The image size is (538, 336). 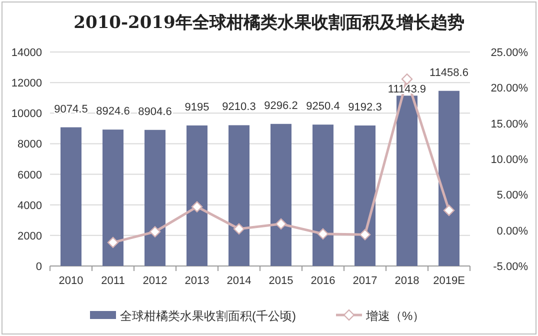 I want to click on x-tick-label: 2016, so click(x=323, y=281).